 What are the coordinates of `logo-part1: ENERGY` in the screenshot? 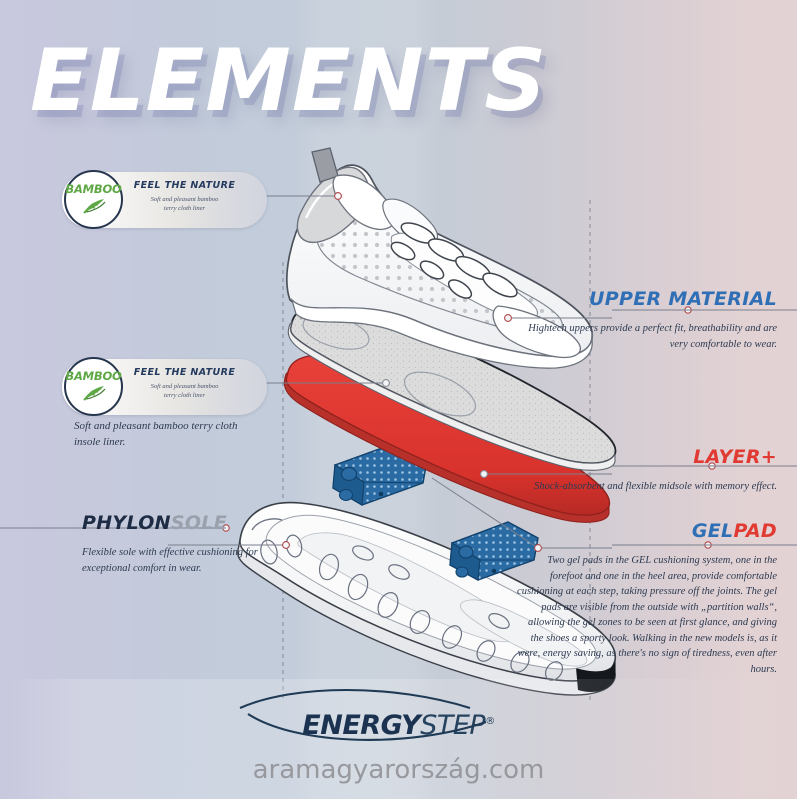 It's located at (361, 725).